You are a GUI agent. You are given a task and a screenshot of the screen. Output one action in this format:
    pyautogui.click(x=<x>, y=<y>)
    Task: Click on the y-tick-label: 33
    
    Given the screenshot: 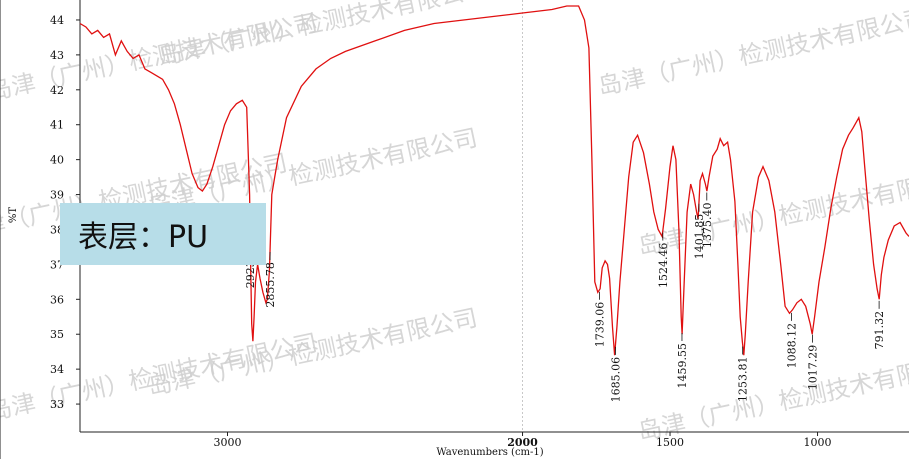 What is the action you would take?
    pyautogui.click(x=57, y=404)
    